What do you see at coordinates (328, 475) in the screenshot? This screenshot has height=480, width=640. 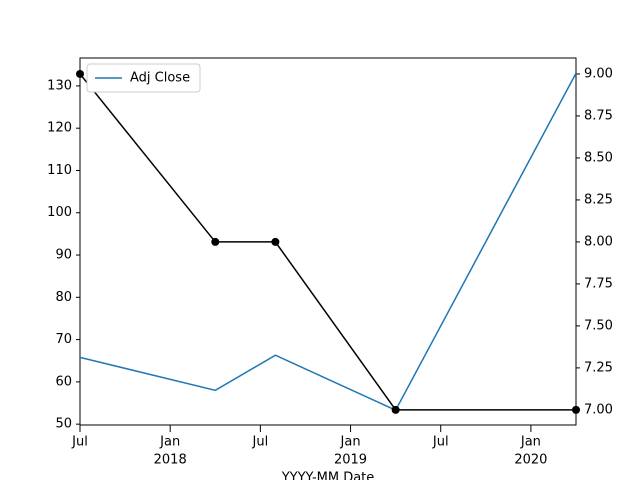 I see `x-axis-label: YYYY-MM Date` at bounding box center [328, 475].